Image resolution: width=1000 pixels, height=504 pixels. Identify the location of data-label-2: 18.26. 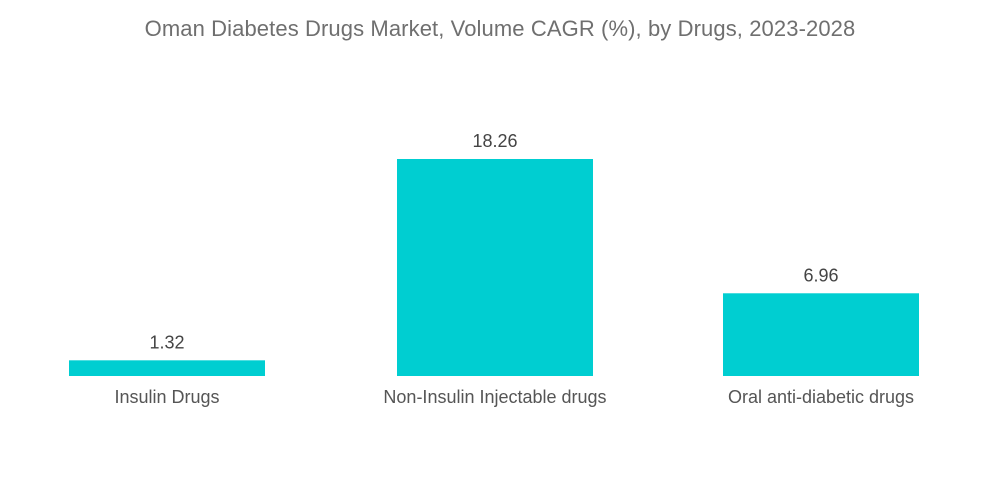
(494, 141).